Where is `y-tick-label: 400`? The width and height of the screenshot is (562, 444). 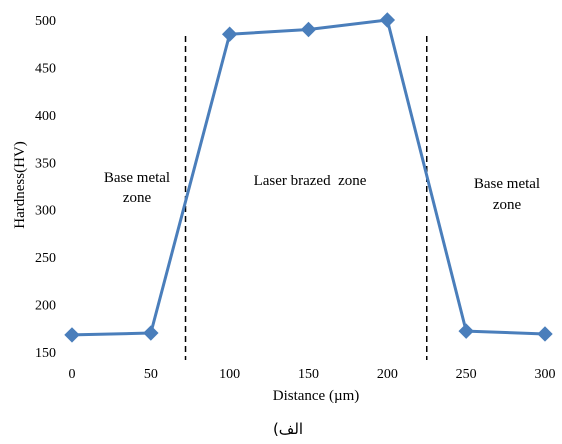 y-tick-label: 400 is located at coordinates (45, 116).